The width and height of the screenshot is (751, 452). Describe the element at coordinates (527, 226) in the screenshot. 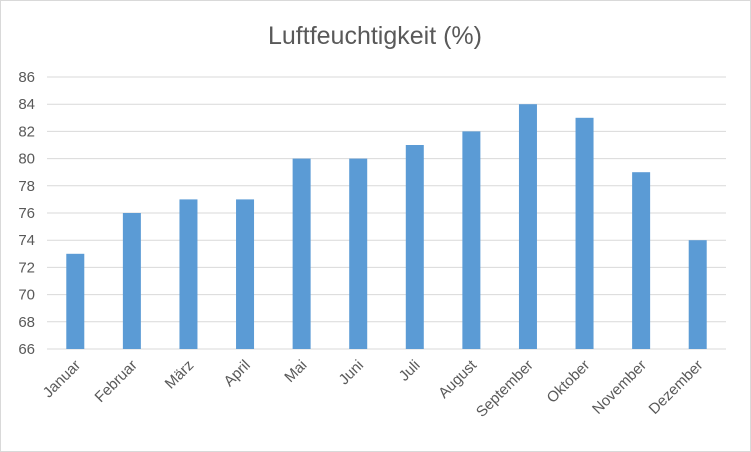

I see `bar-september` at that location.